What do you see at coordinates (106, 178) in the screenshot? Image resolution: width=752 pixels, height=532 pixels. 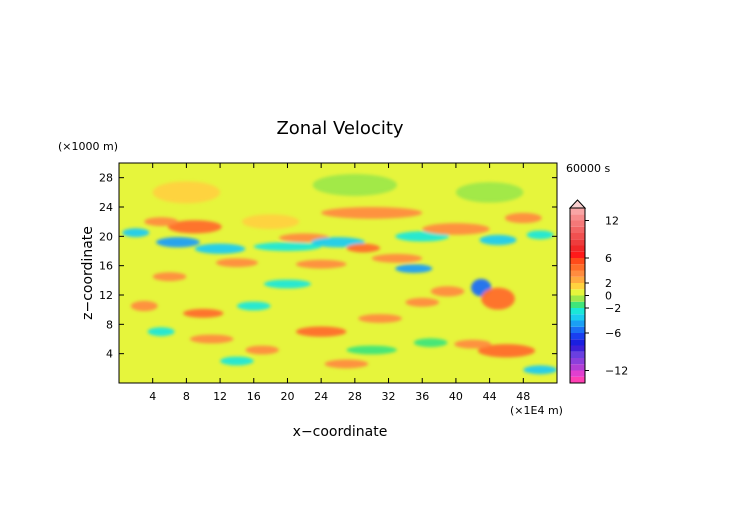 I see `y-tick-label: 28` at bounding box center [106, 178].